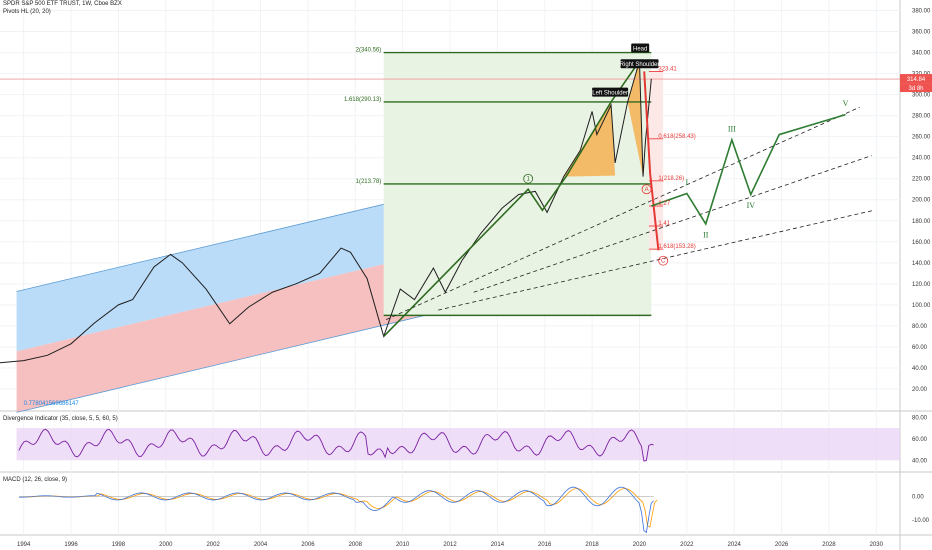 This screenshot has height=550, width=932. What do you see at coordinates (52, 404) in the screenshot?
I see `channel-low-label: 0.778041569686147` at bounding box center [52, 404].